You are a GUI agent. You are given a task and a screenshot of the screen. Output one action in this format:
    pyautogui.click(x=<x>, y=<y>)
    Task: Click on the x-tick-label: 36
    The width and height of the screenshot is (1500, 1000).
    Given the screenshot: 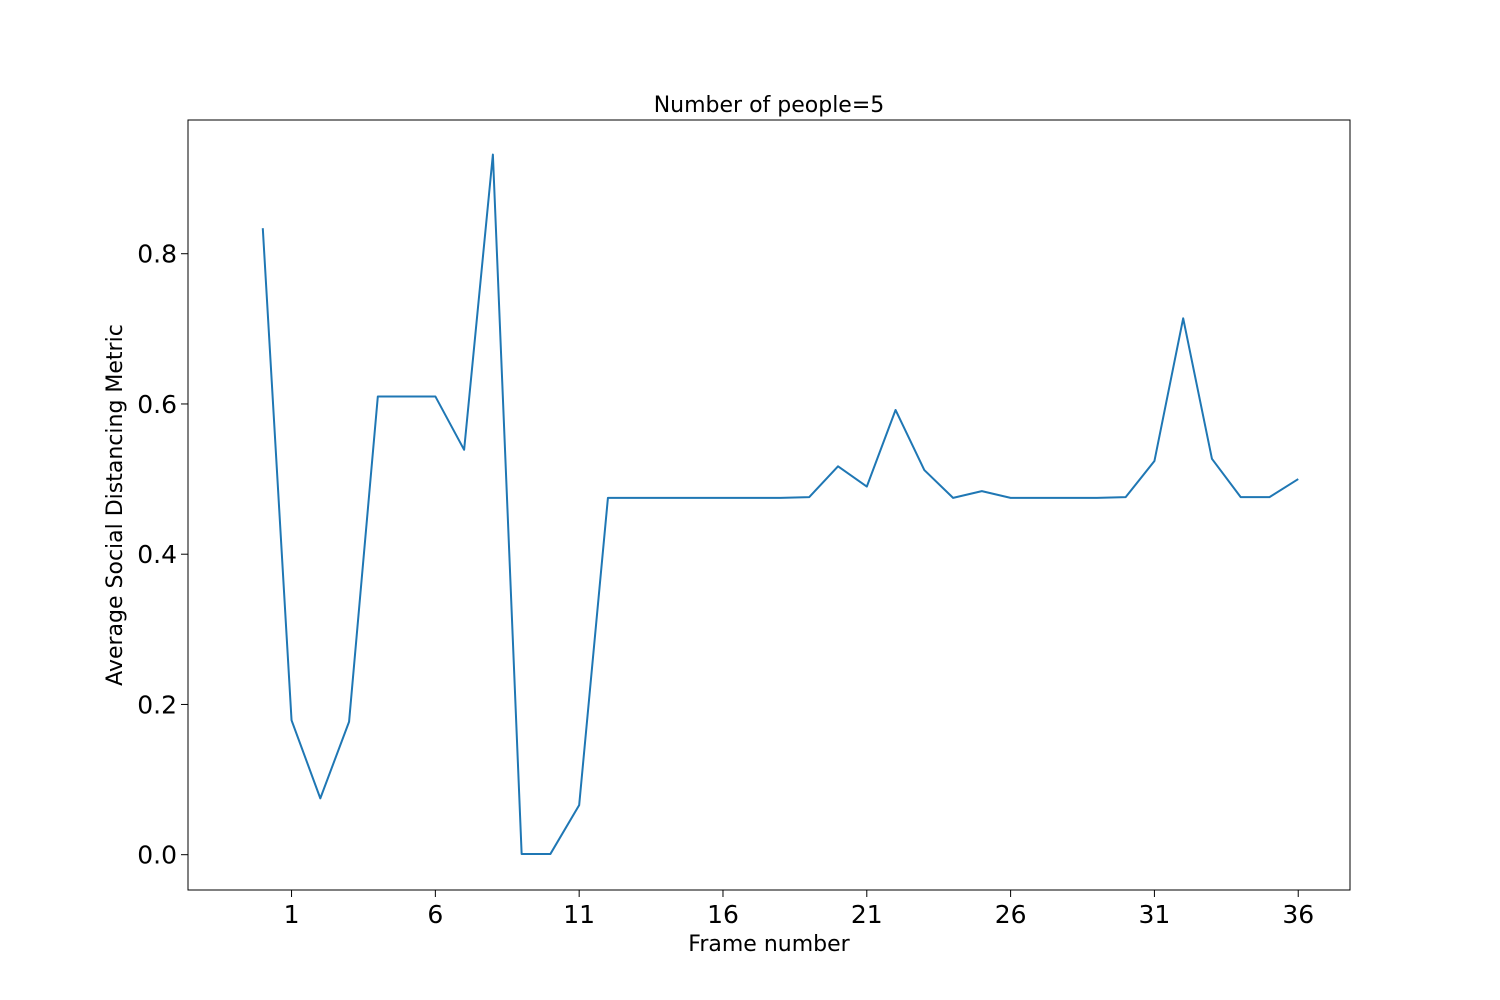 What is the action you would take?
    pyautogui.click(x=1298, y=914)
    